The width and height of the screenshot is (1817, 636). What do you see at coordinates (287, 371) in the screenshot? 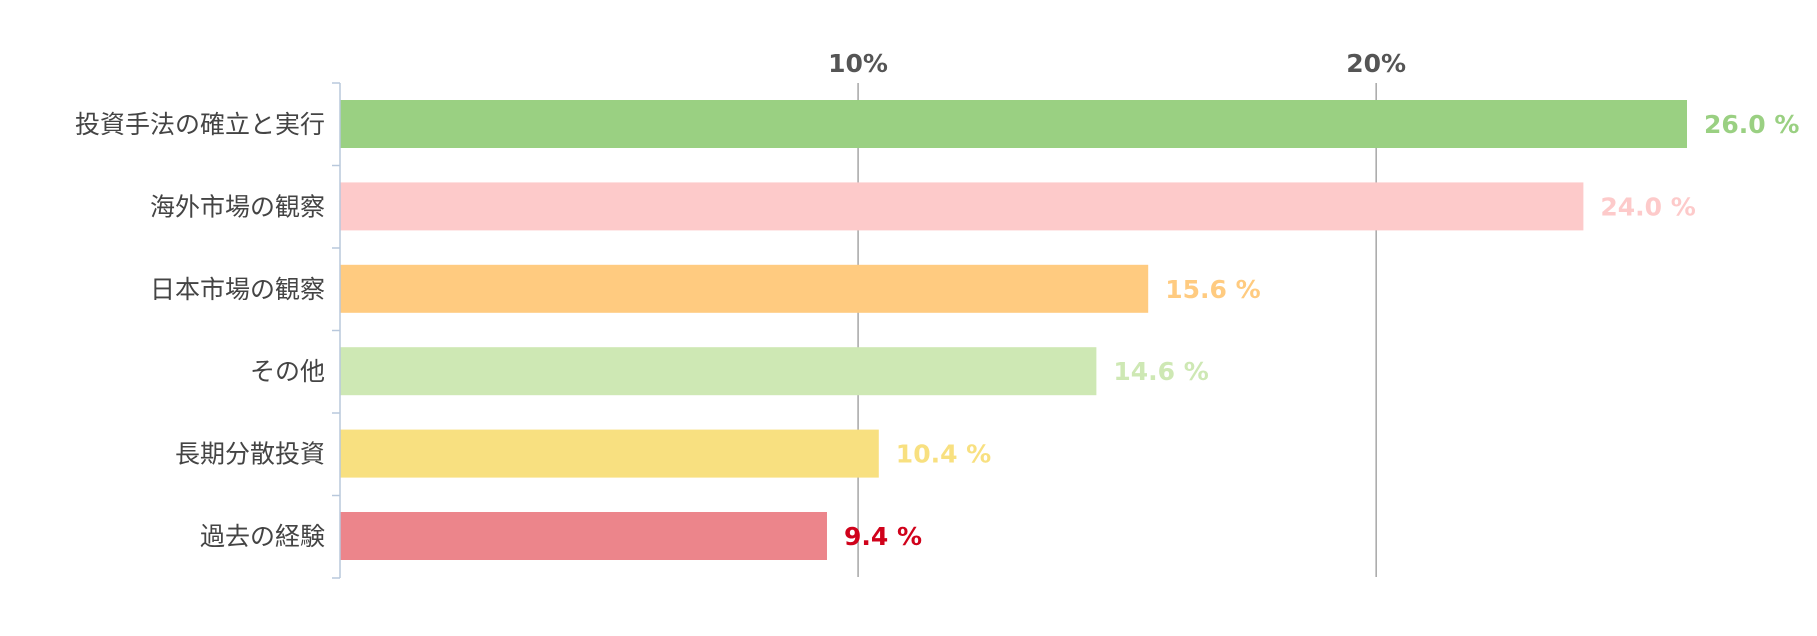
I see `category-label: その他` at bounding box center [287, 371].